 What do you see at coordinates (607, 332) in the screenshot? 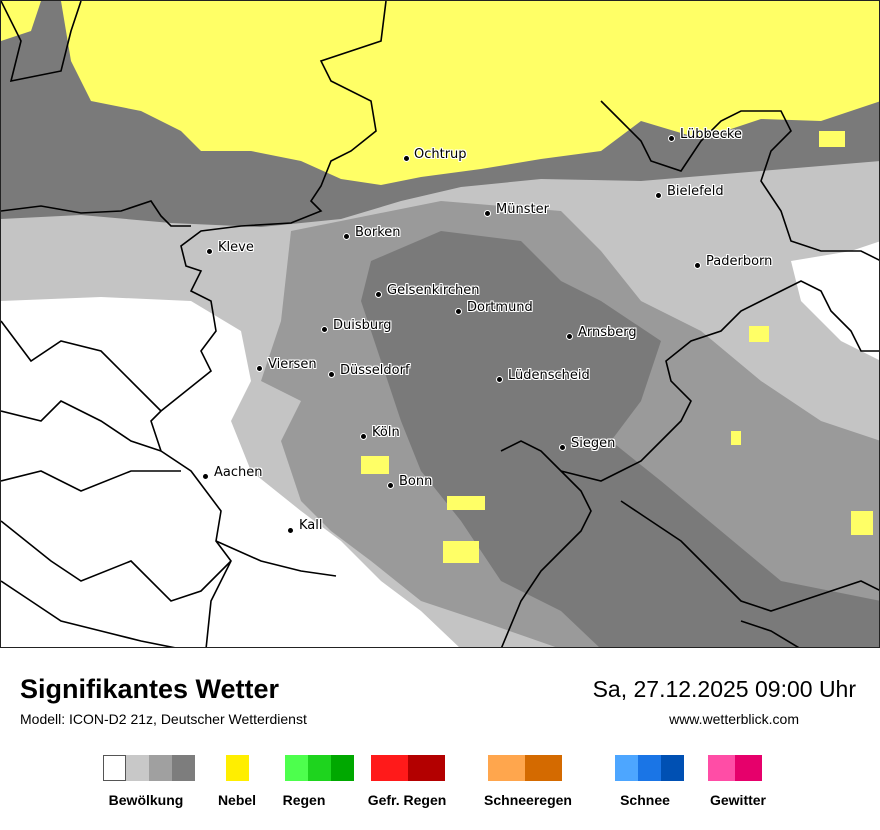
I see `city-label-arnsberg: Arnsberg` at bounding box center [607, 332].